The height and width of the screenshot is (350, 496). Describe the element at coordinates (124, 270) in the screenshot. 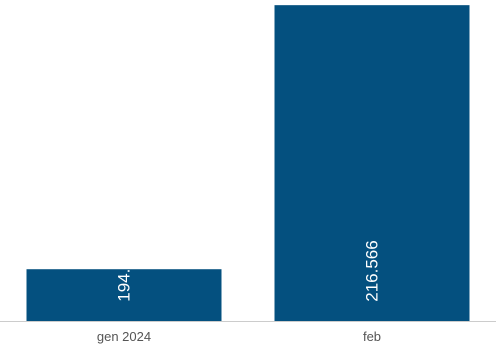

I see `bar-value-label-0: 194.356` at that location.